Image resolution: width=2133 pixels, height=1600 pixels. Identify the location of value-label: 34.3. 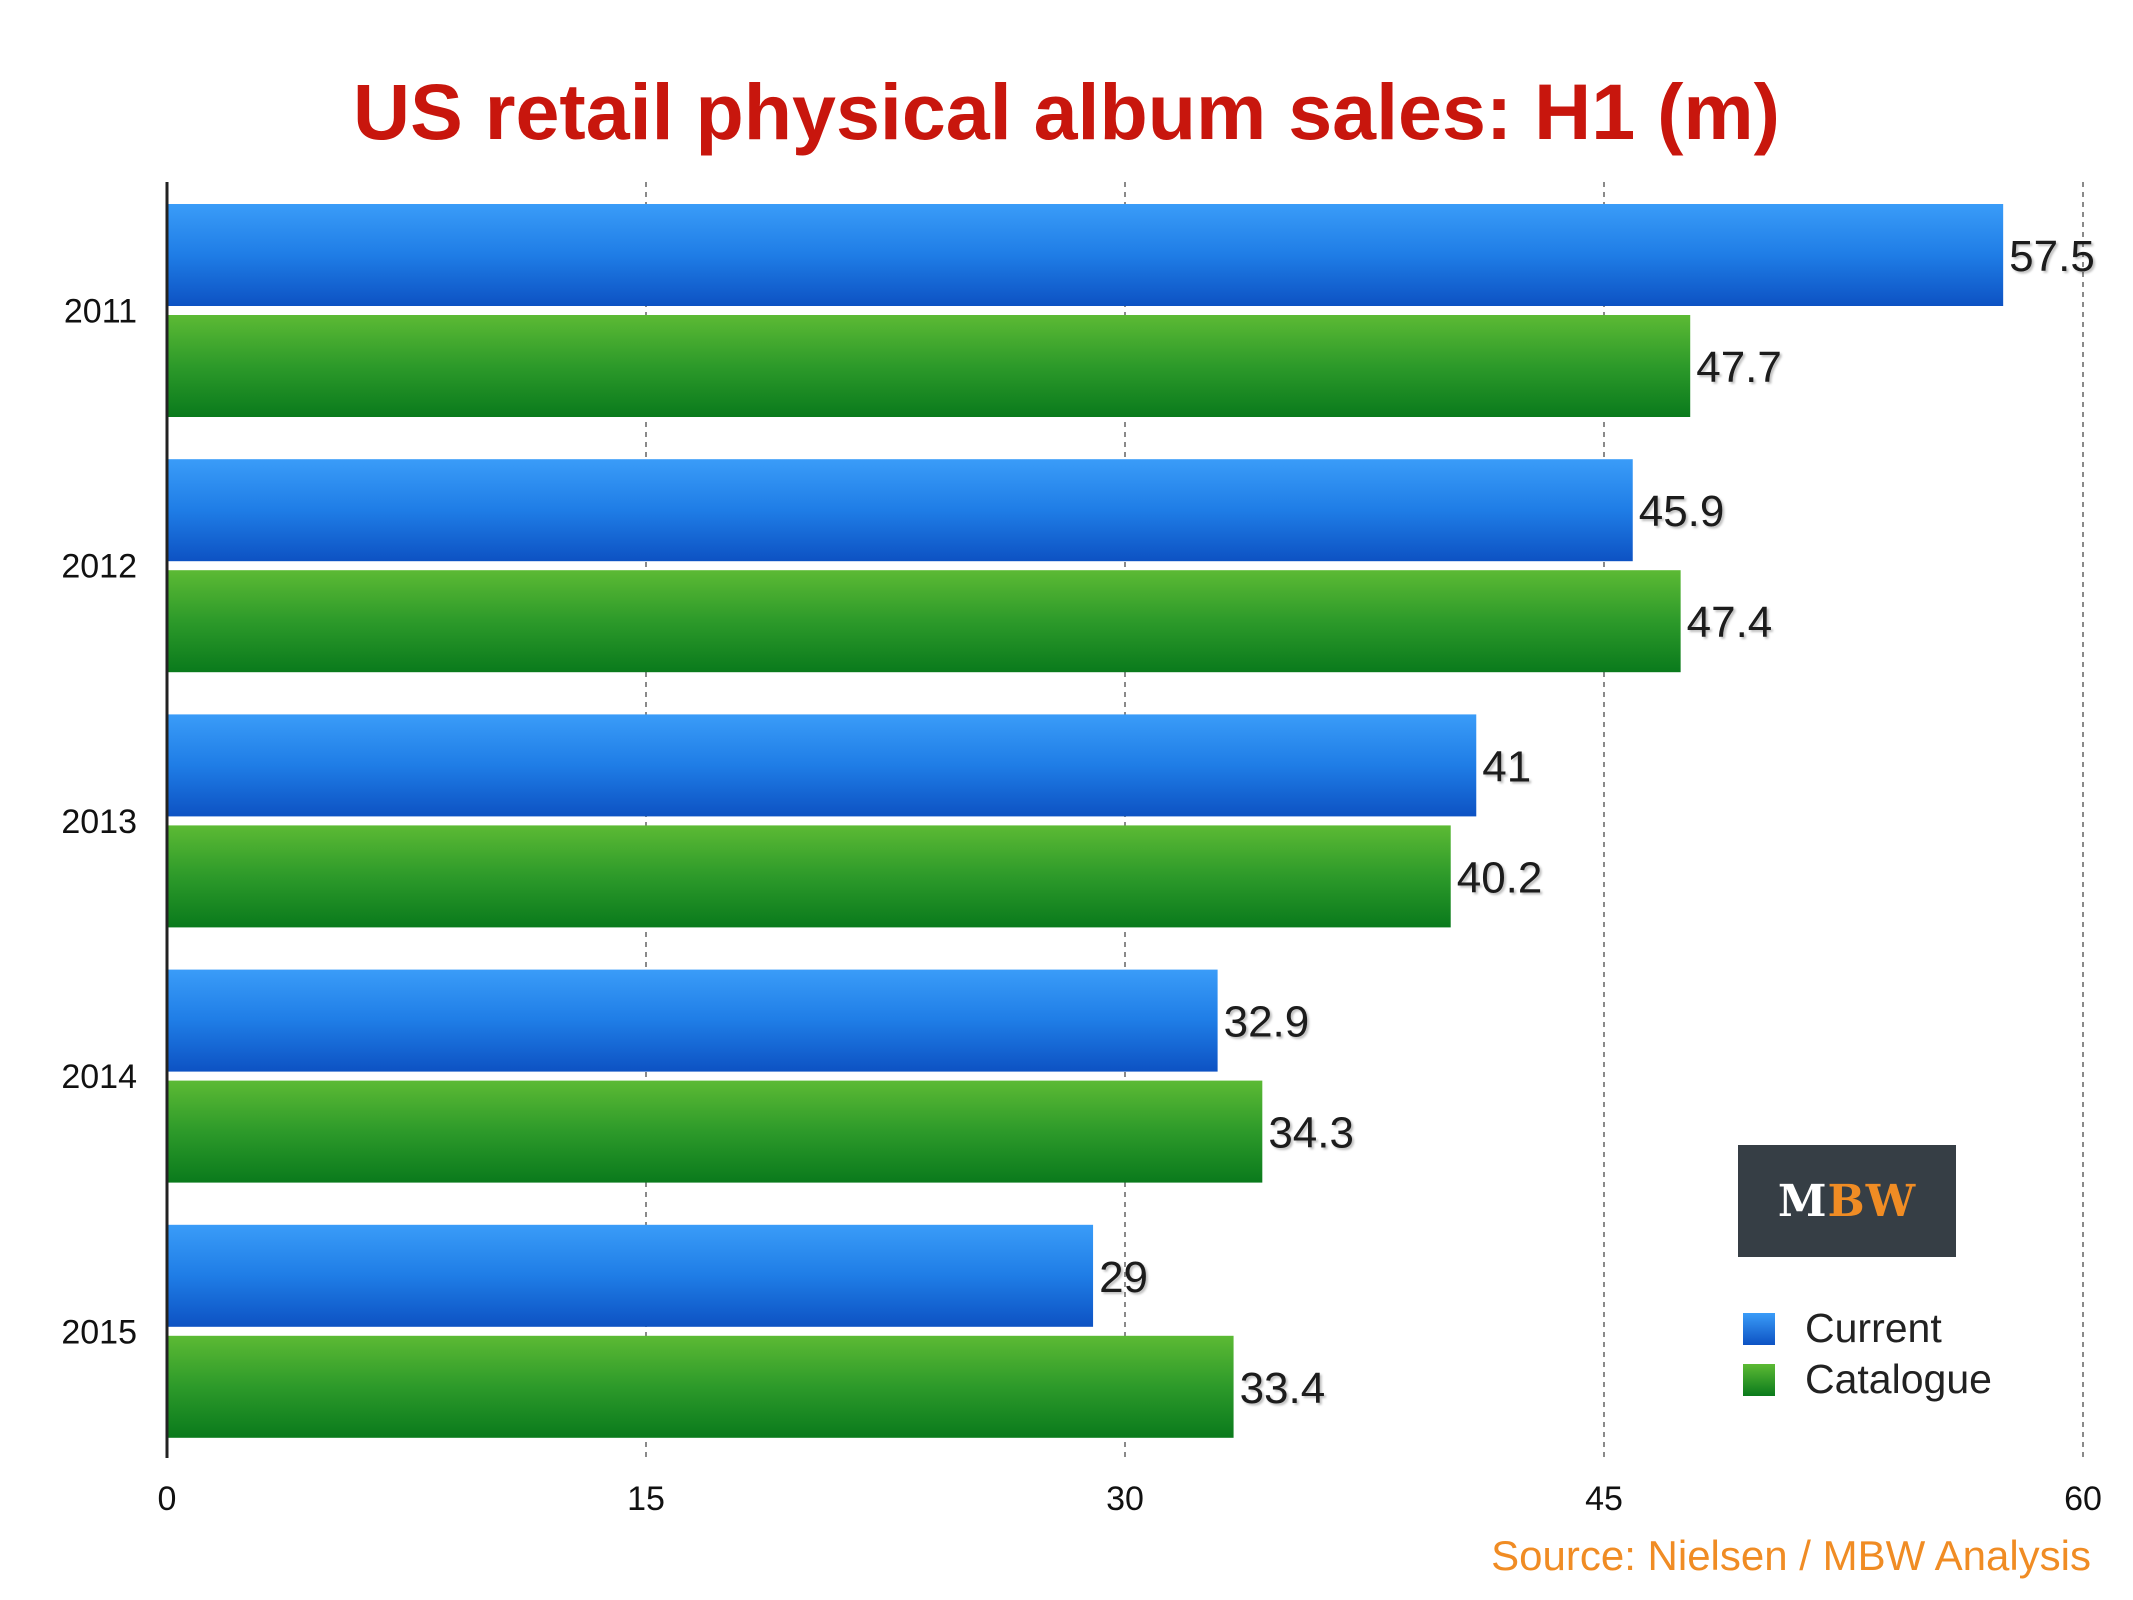
(1311, 1133).